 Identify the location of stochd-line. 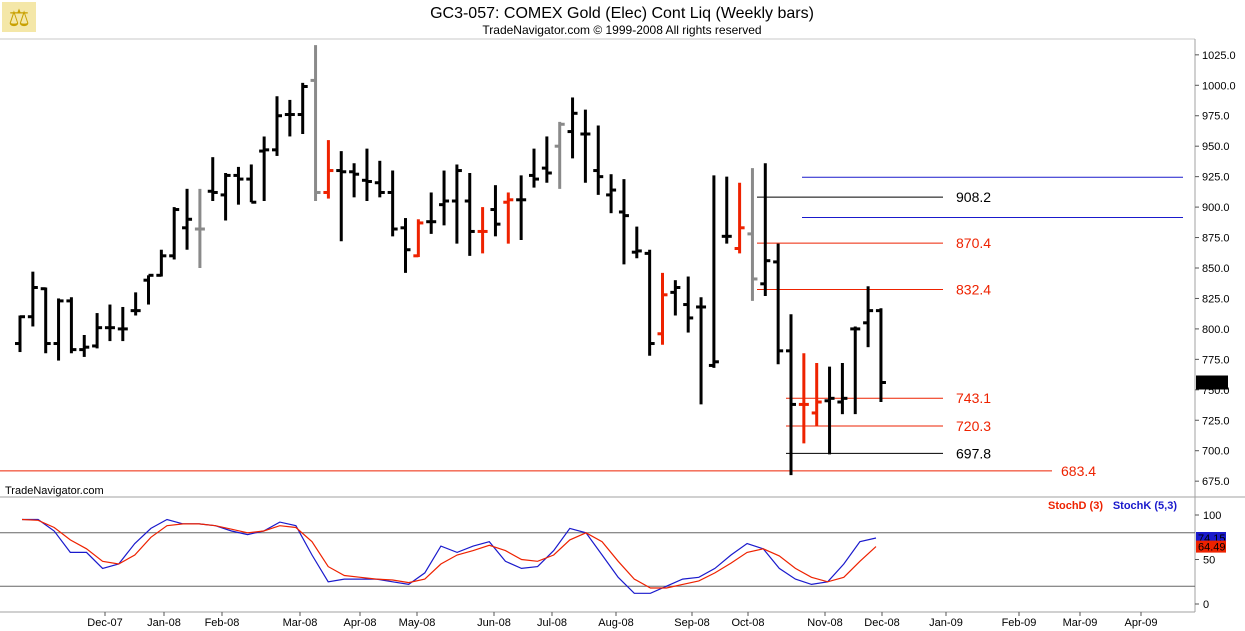
(449, 553).